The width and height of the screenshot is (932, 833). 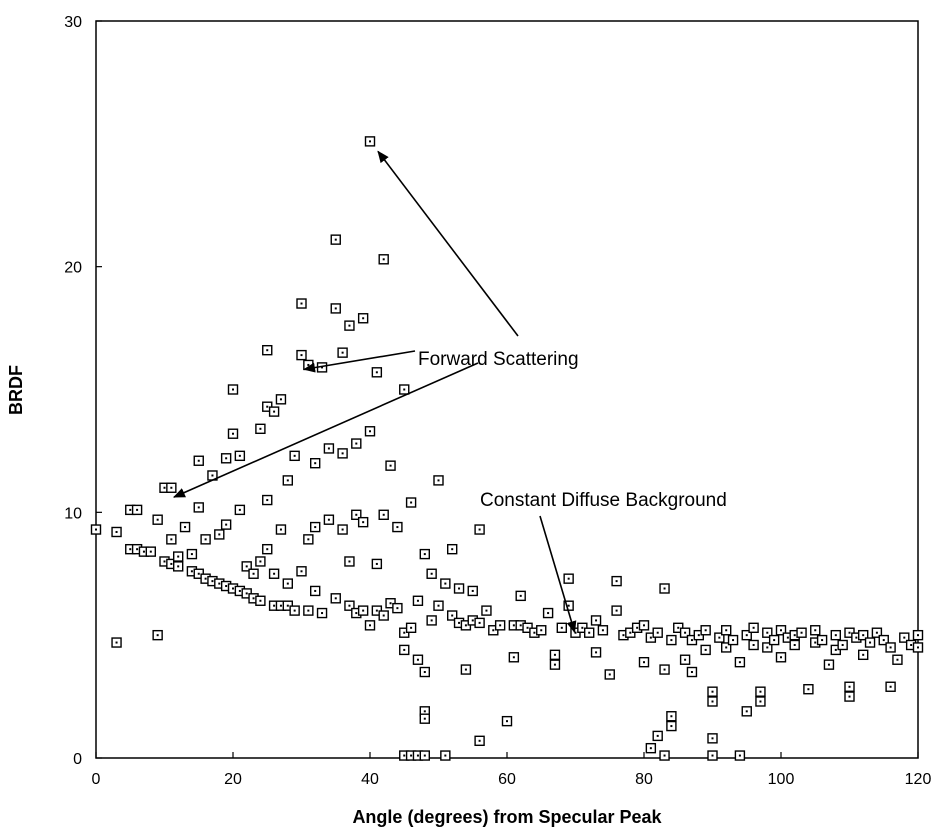 What do you see at coordinates (644, 779) in the screenshot?
I see `x-tick-label: 80` at bounding box center [644, 779].